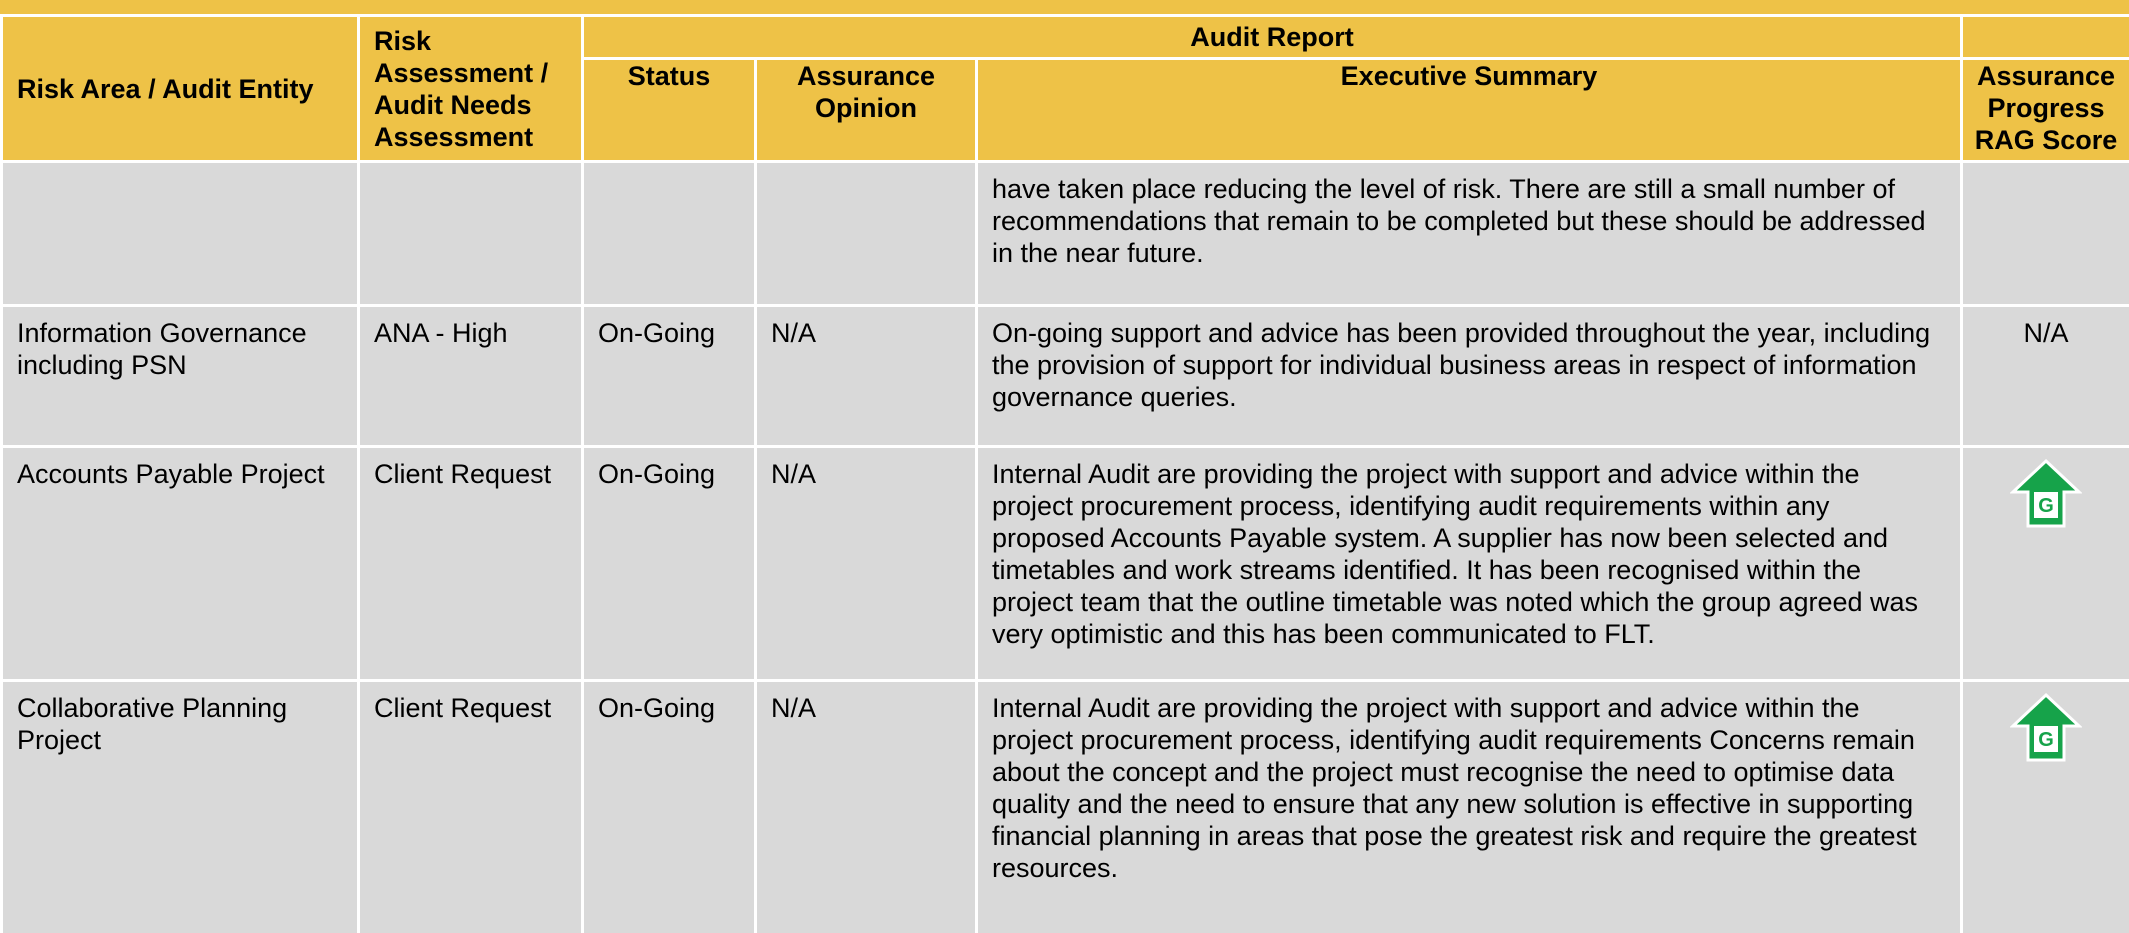 This screenshot has height=933, width=2129. What do you see at coordinates (470, 233) in the screenshot?
I see `cell-assessment` at bounding box center [470, 233].